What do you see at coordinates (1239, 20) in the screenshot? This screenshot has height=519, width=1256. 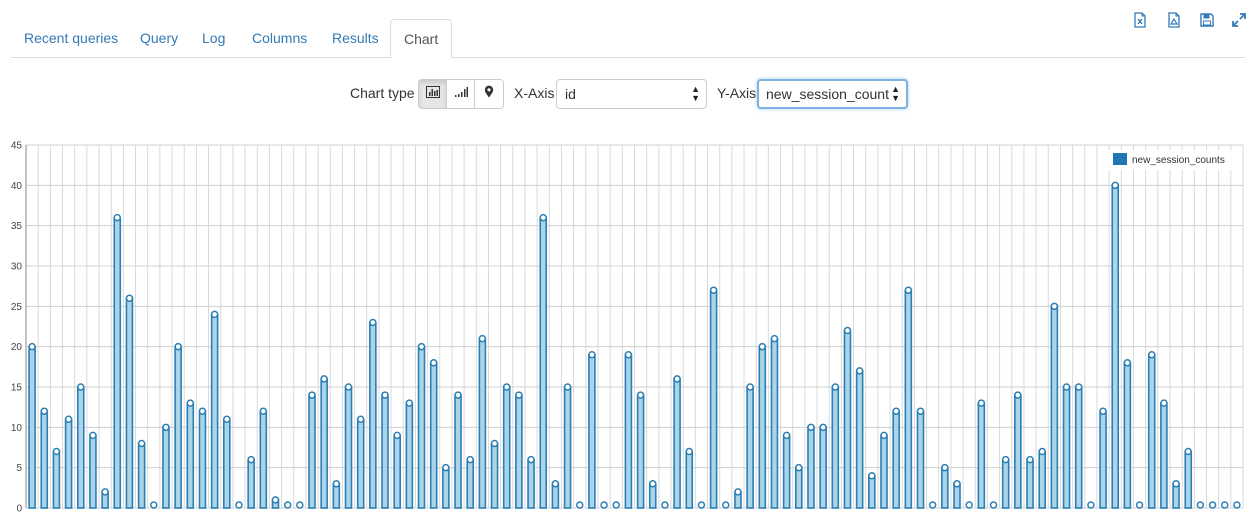 I see `fullscreen-icon` at bounding box center [1239, 20].